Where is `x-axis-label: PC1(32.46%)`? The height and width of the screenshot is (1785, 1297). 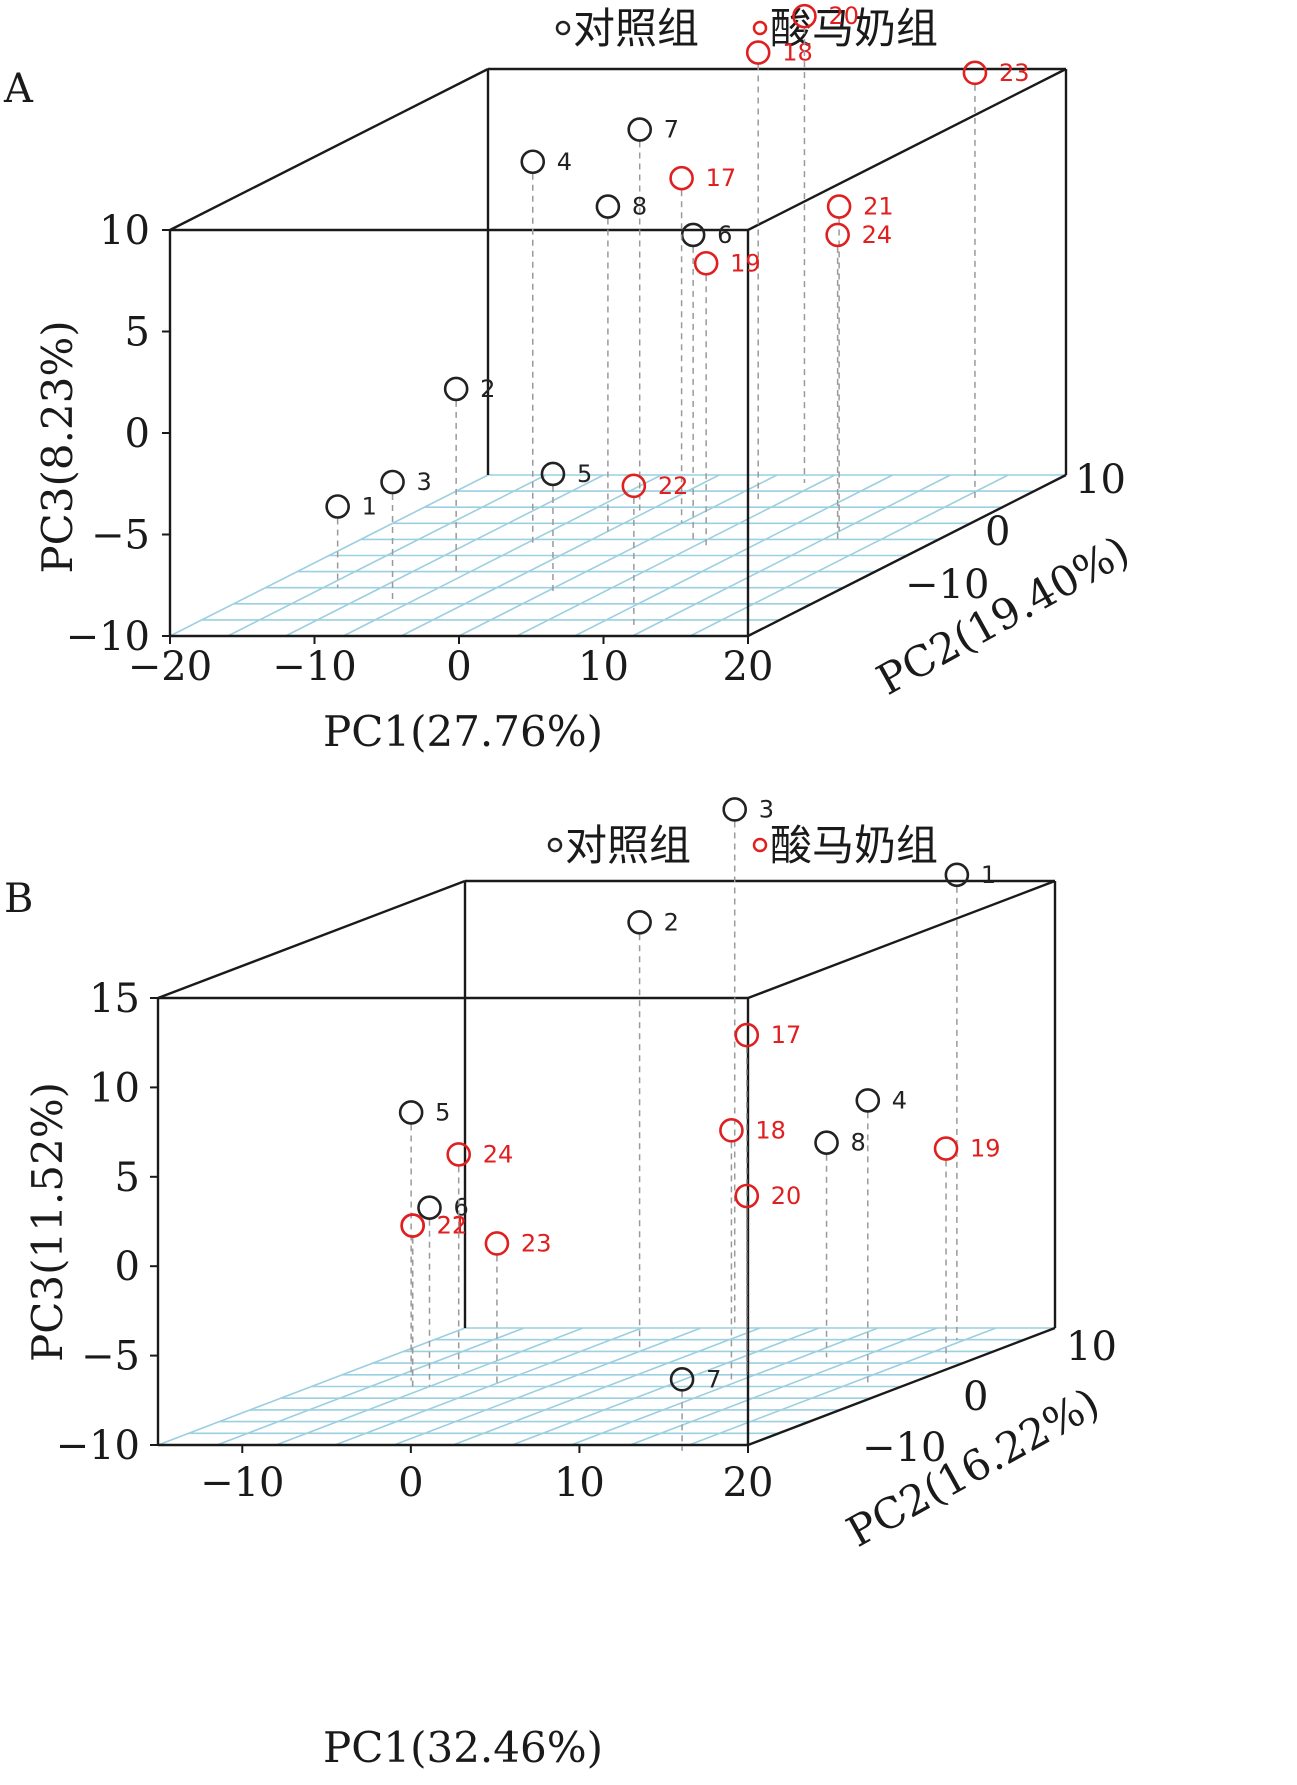
x-axis-label: PC1(32.46%) is located at coordinates (463, 1747).